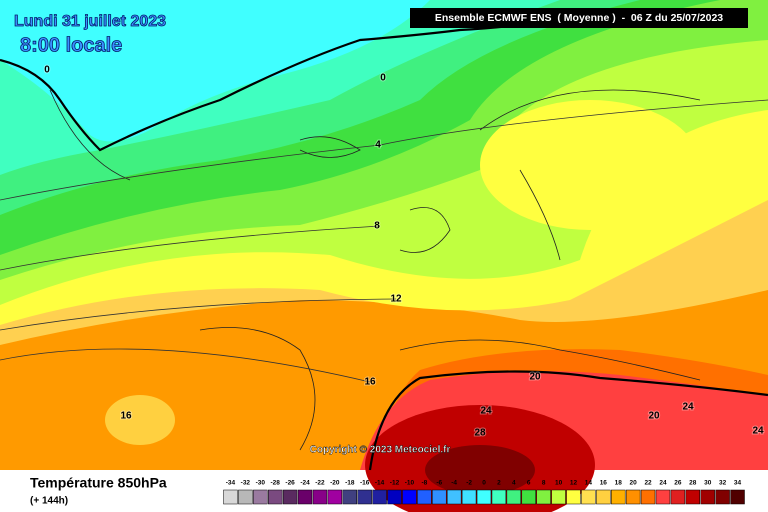 The image size is (768, 512). Describe the element at coordinates (305, 483) in the screenshot. I see `legend-tick-label: -24` at that location.